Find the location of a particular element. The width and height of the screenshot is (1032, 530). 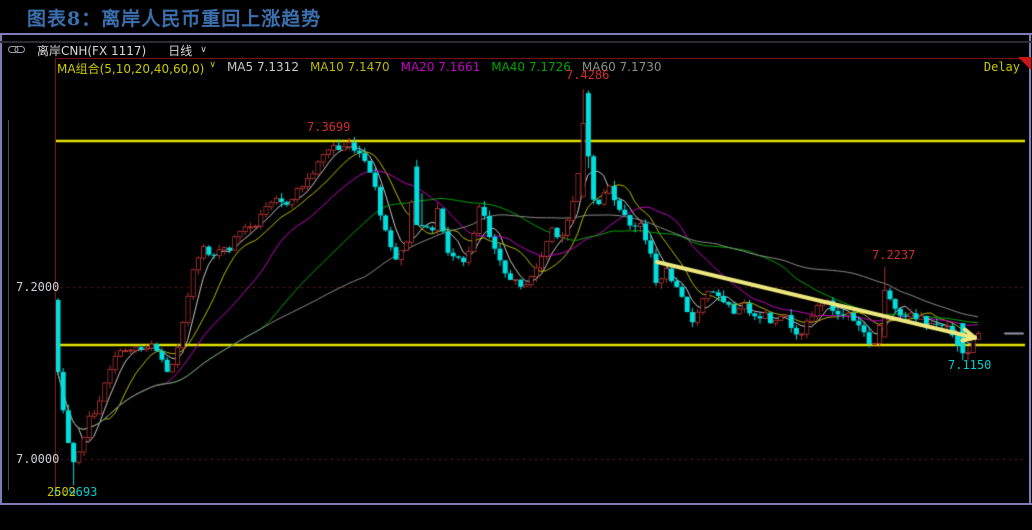

recent-low-price-label: 7.1150 is located at coordinates (970, 365).